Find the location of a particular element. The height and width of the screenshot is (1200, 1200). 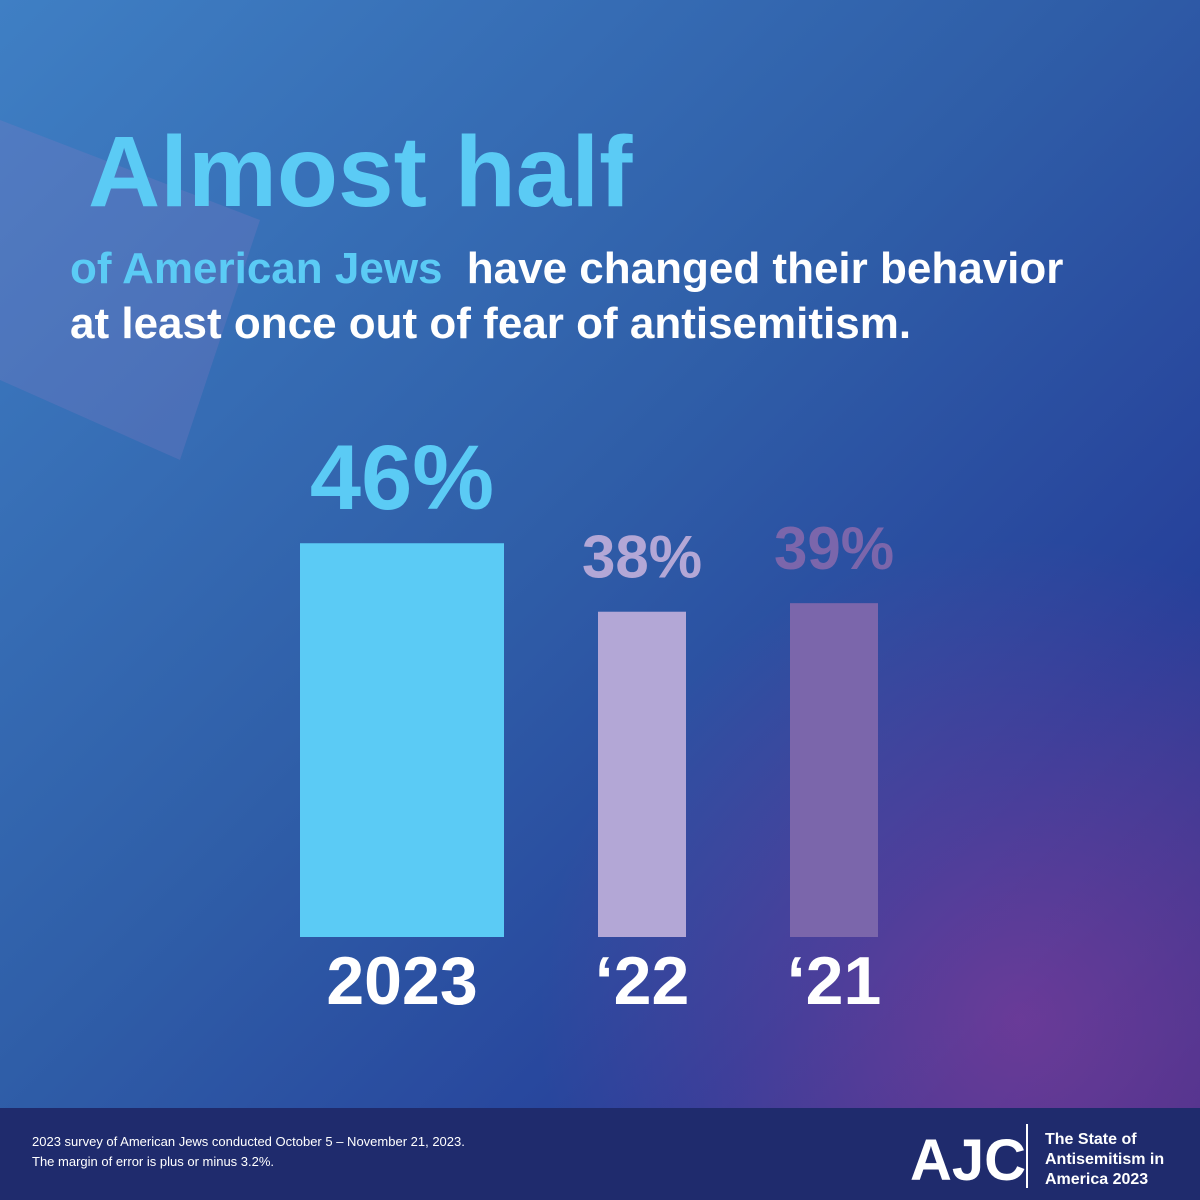

report-title: Antisemitism in is located at coordinates (1104, 1159).